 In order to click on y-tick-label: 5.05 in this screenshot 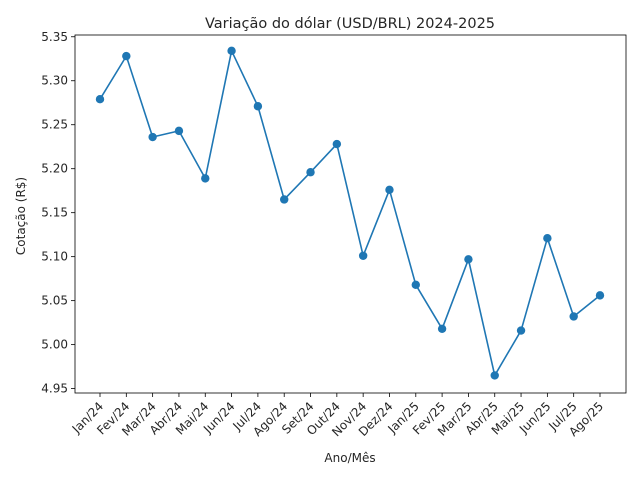, I will do `click(54, 301)`.